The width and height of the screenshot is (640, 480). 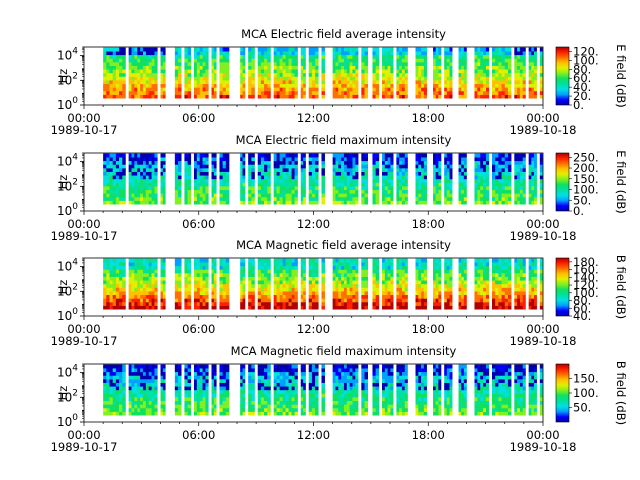 What do you see at coordinates (582, 69) in the screenshot?
I see `colorbar-tick-label: 80.` at bounding box center [582, 69].